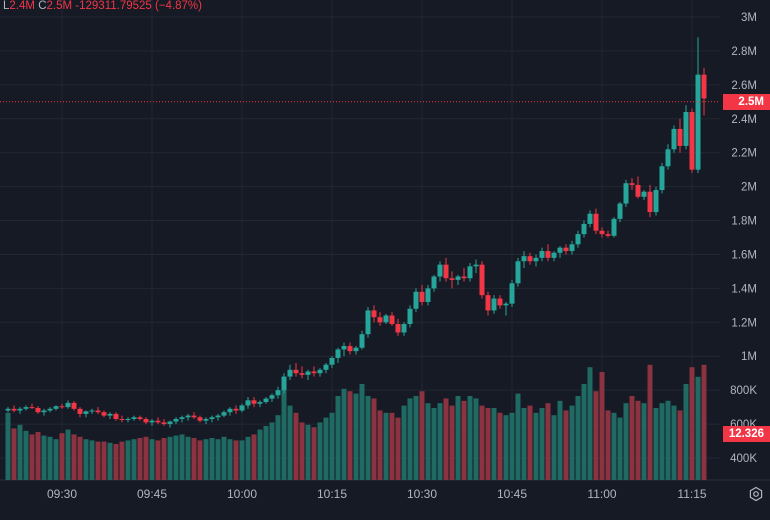  What do you see at coordinates (744, 255) in the screenshot?
I see `price-tick-label: 1.6M` at bounding box center [744, 255].